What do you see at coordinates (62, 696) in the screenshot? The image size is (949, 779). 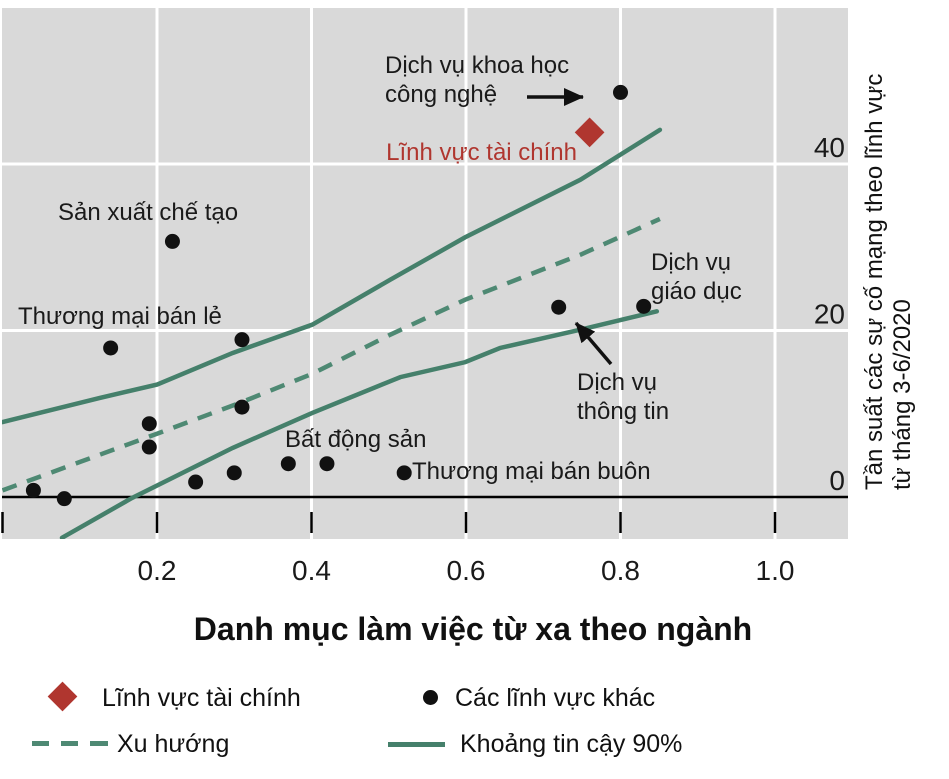 I see `finance-diamond-swatch` at bounding box center [62, 696].